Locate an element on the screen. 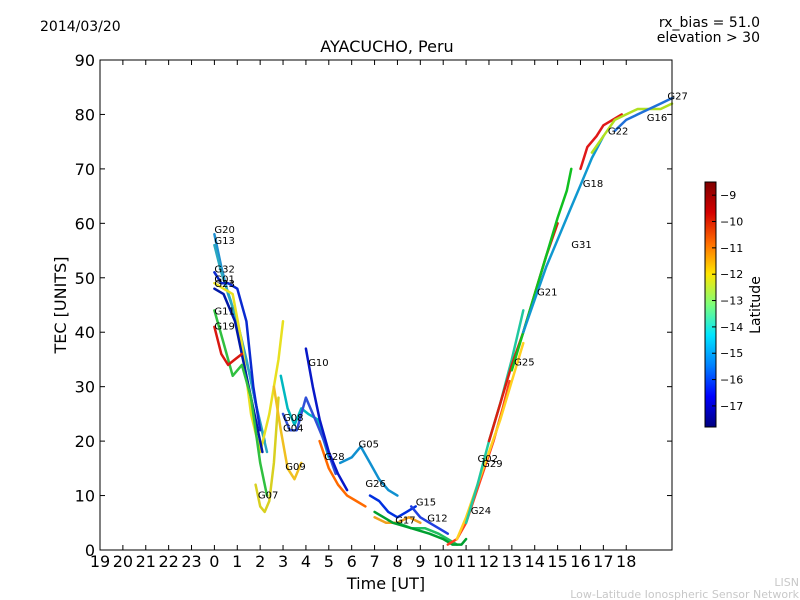 The height and width of the screenshot is (600, 800). sat-label-g12: G12 is located at coordinates (437, 519).